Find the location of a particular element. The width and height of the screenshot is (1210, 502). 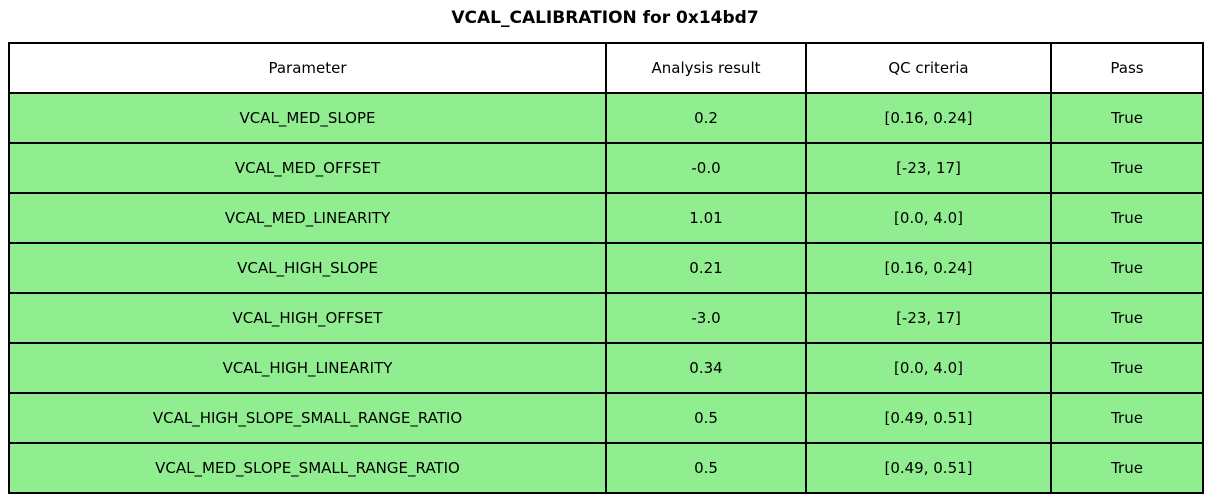

table-row: VCAL_MED_SLOPE 0.2 [0.16, 0.24] True is located at coordinates (606, 118).